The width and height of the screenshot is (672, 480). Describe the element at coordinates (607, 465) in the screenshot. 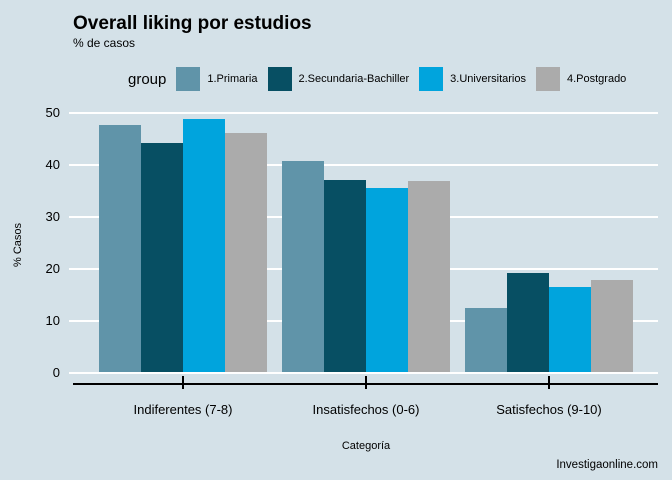

I see `watermark: Investigaonline.com` at that location.